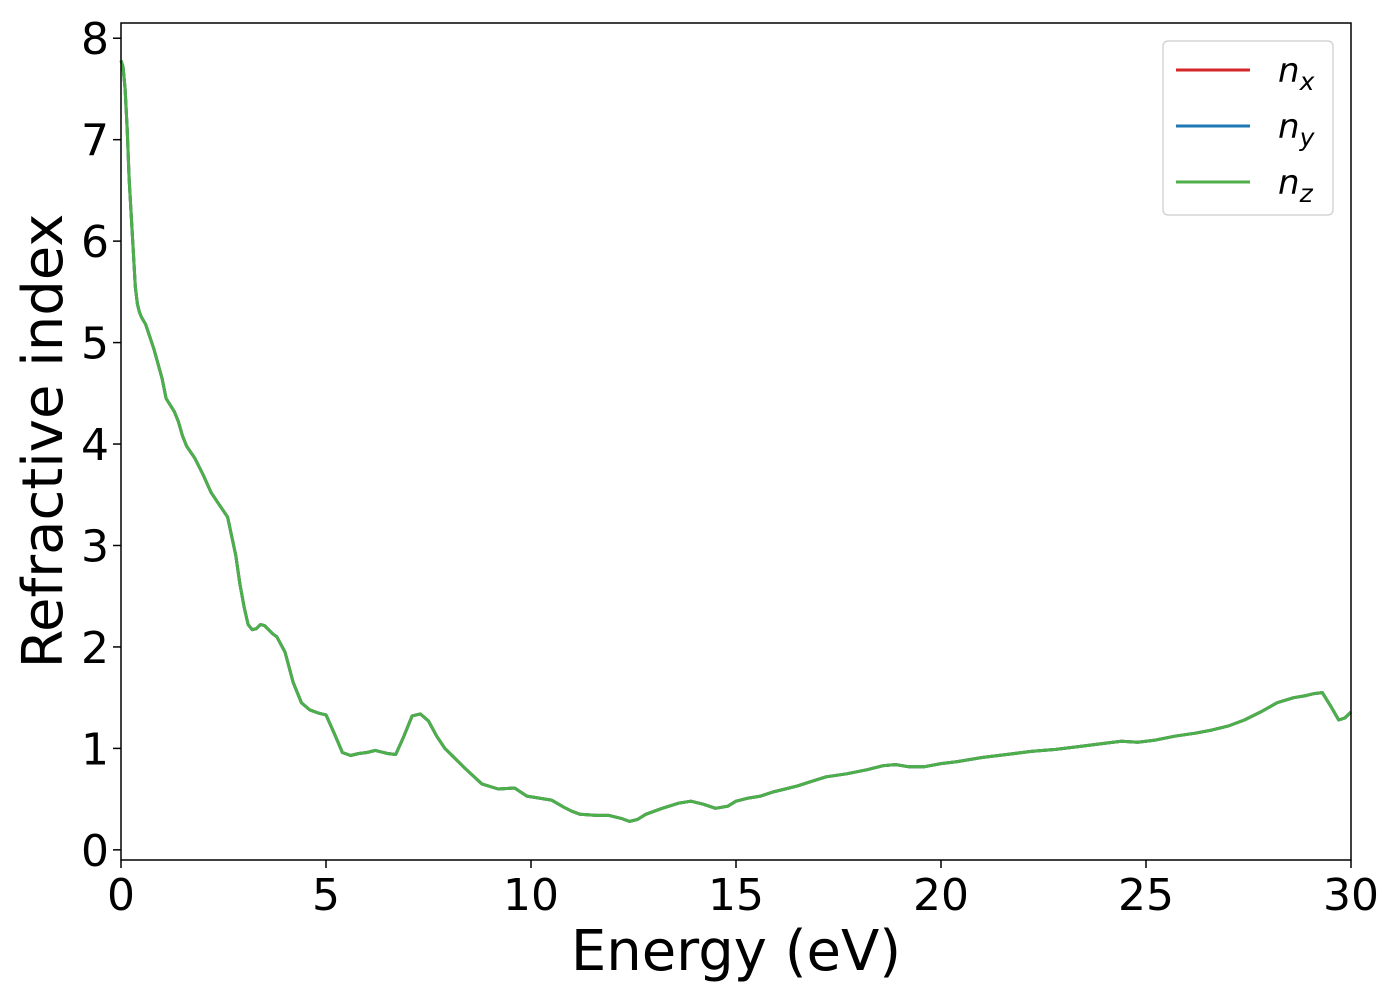 The image size is (1400, 1000). I want to click on y-tick-label: 8, so click(95, 39).